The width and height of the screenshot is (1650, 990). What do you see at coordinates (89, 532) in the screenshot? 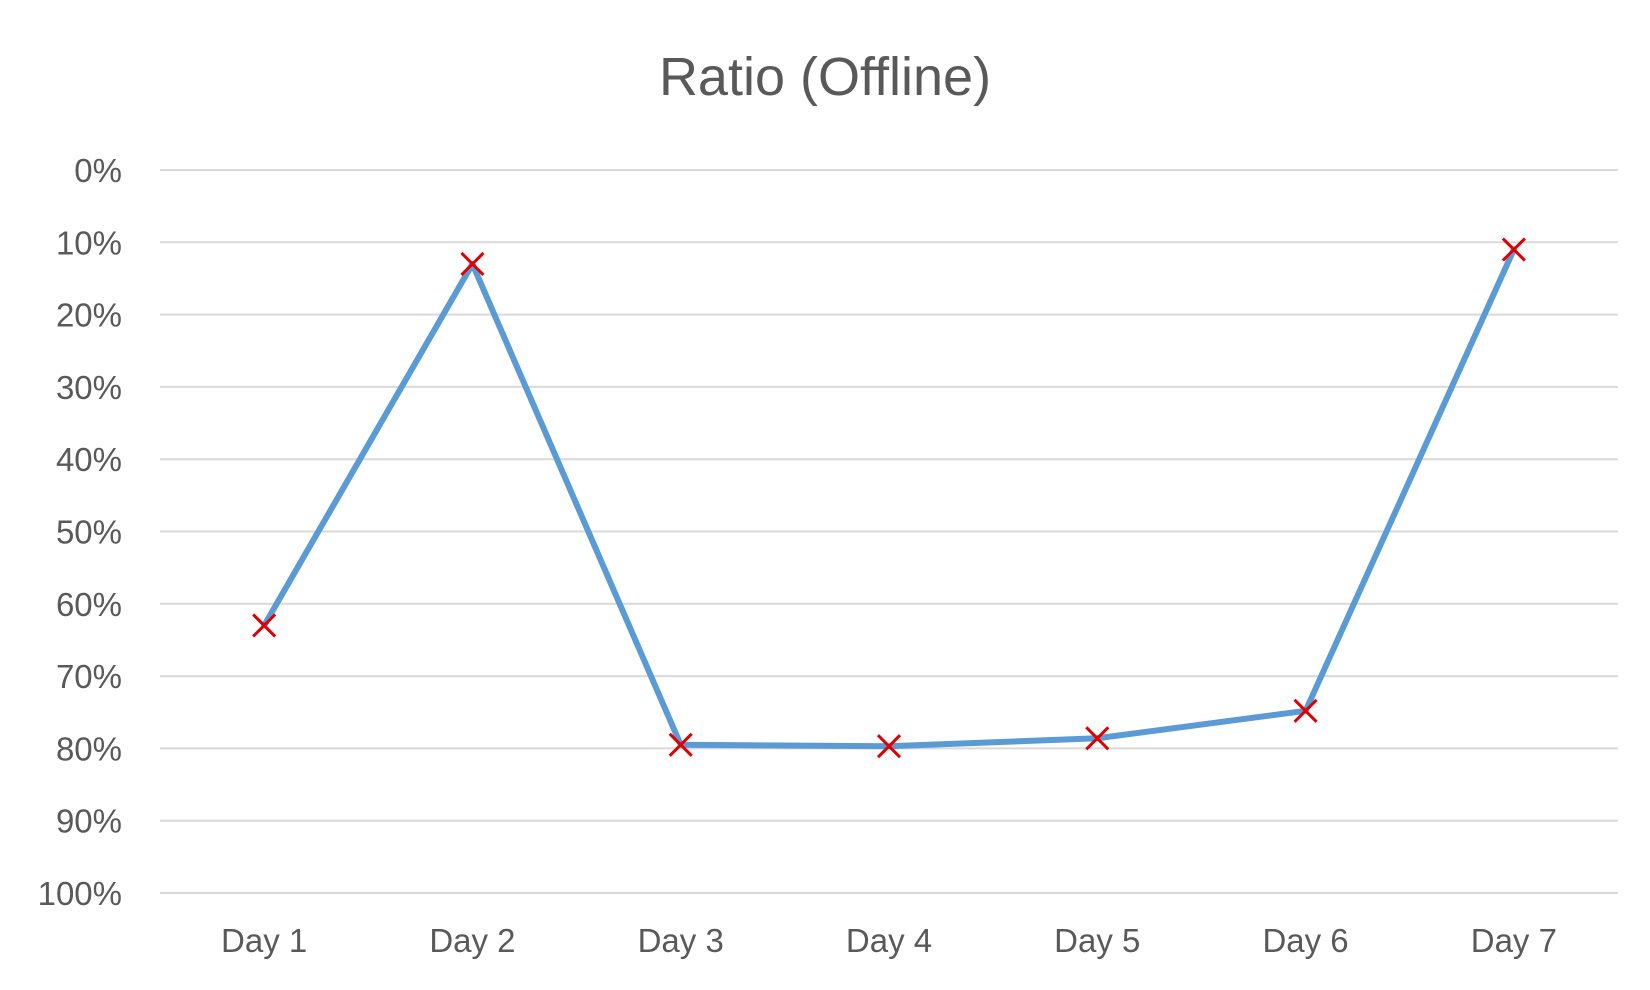
I see `y-tick-label: 50%` at bounding box center [89, 532].